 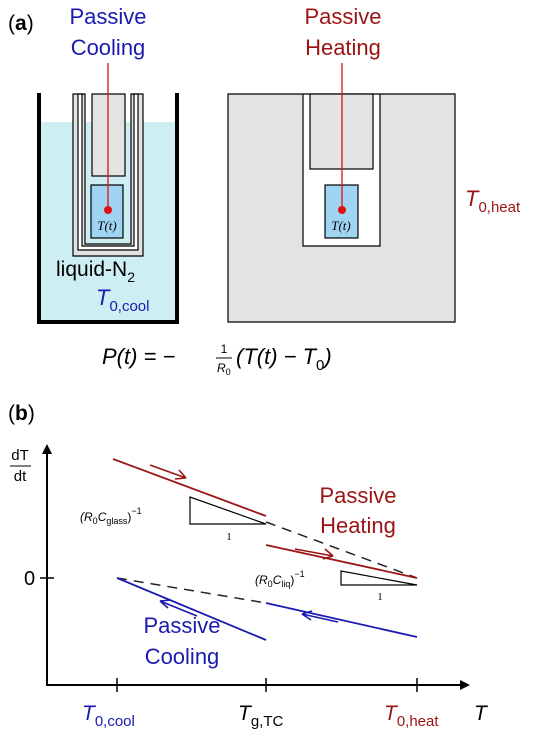 What do you see at coordinates (481, 713) in the screenshot?
I see `x-axis-label: T` at bounding box center [481, 713].